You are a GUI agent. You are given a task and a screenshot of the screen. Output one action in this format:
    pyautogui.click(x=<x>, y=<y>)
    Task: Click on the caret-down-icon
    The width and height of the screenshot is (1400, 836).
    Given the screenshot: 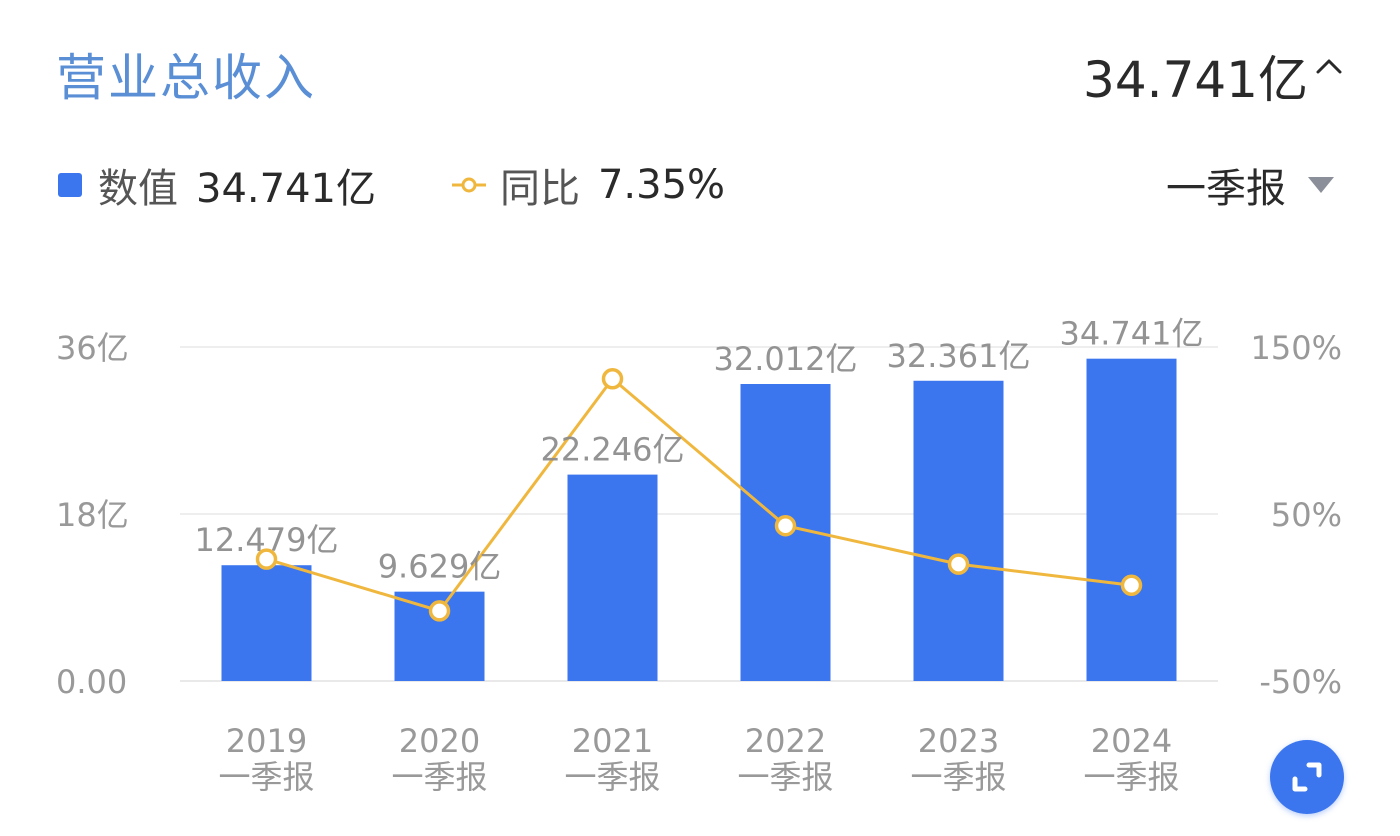 What is the action you would take?
    pyautogui.click(x=1321, y=185)
    